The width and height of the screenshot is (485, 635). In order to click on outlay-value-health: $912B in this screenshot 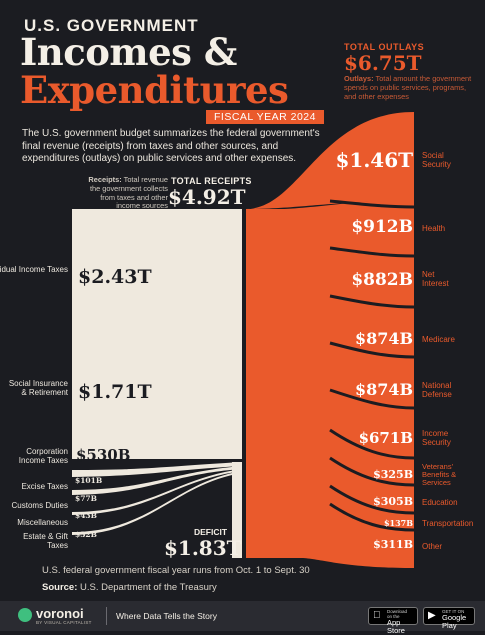, I will do `click(382, 227)`.